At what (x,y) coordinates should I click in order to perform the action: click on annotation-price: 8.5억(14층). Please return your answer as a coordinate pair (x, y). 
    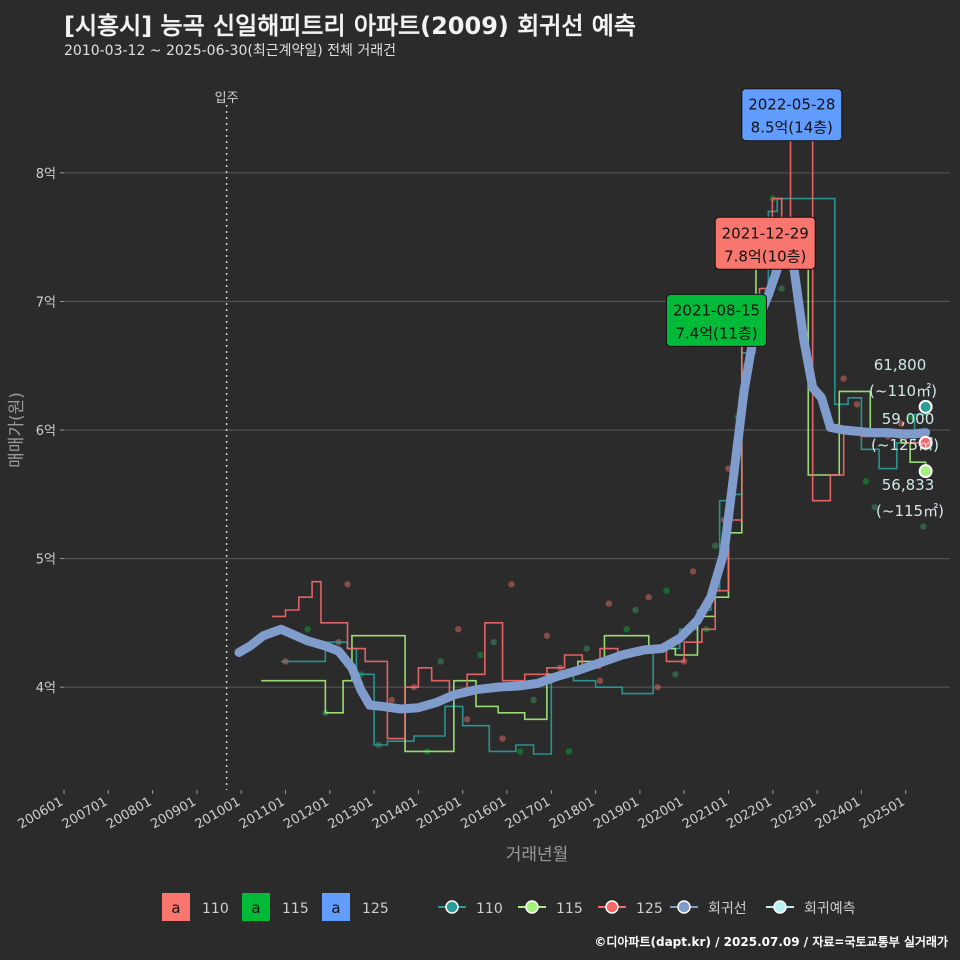
    Looking at the image, I should click on (792, 128).